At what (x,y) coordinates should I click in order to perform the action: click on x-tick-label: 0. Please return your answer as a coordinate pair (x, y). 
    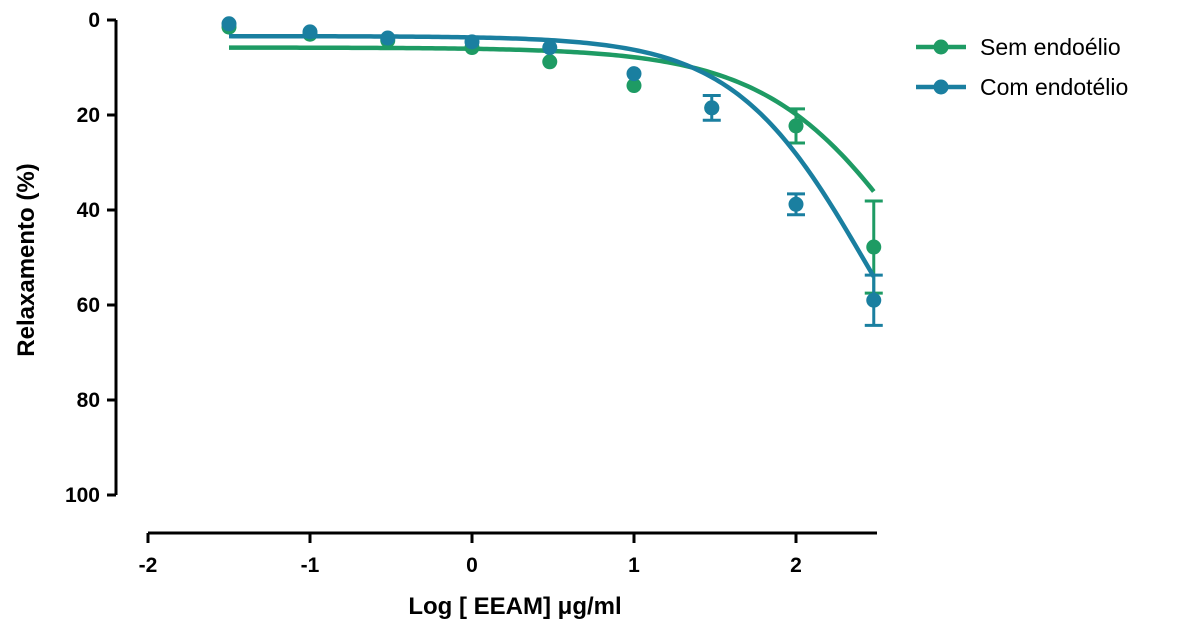
    Looking at the image, I should click on (472, 565).